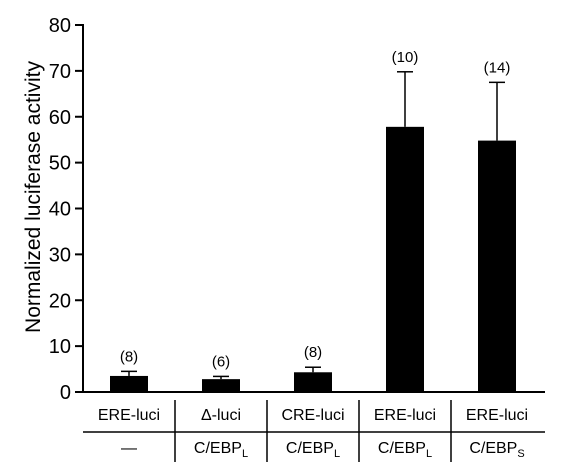 This screenshot has height=465, width=565. What do you see at coordinates (405, 450) in the screenshot?
I see `cotransfection-label-4: C/EBPL` at bounding box center [405, 450].